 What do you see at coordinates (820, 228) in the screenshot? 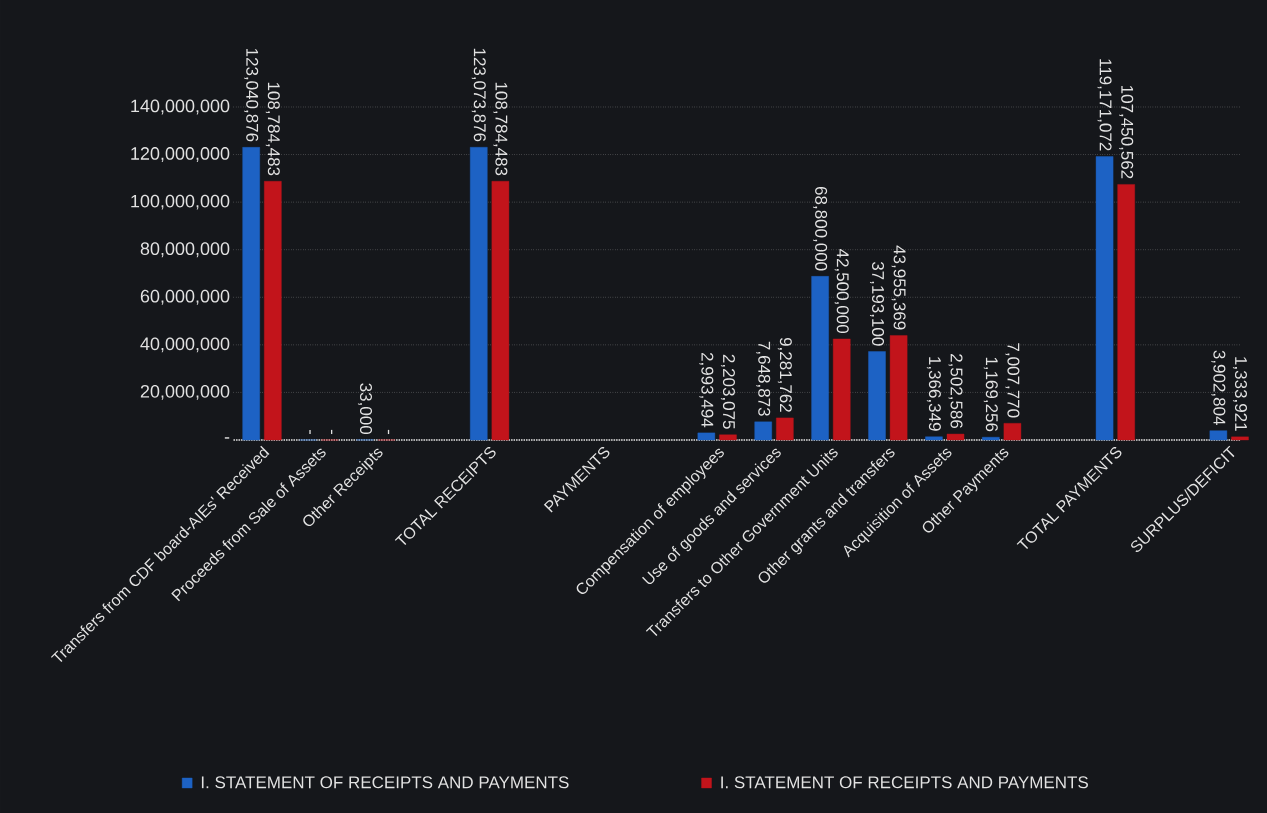
I see `data-label: 68,800,000` at bounding box center [820, 228].